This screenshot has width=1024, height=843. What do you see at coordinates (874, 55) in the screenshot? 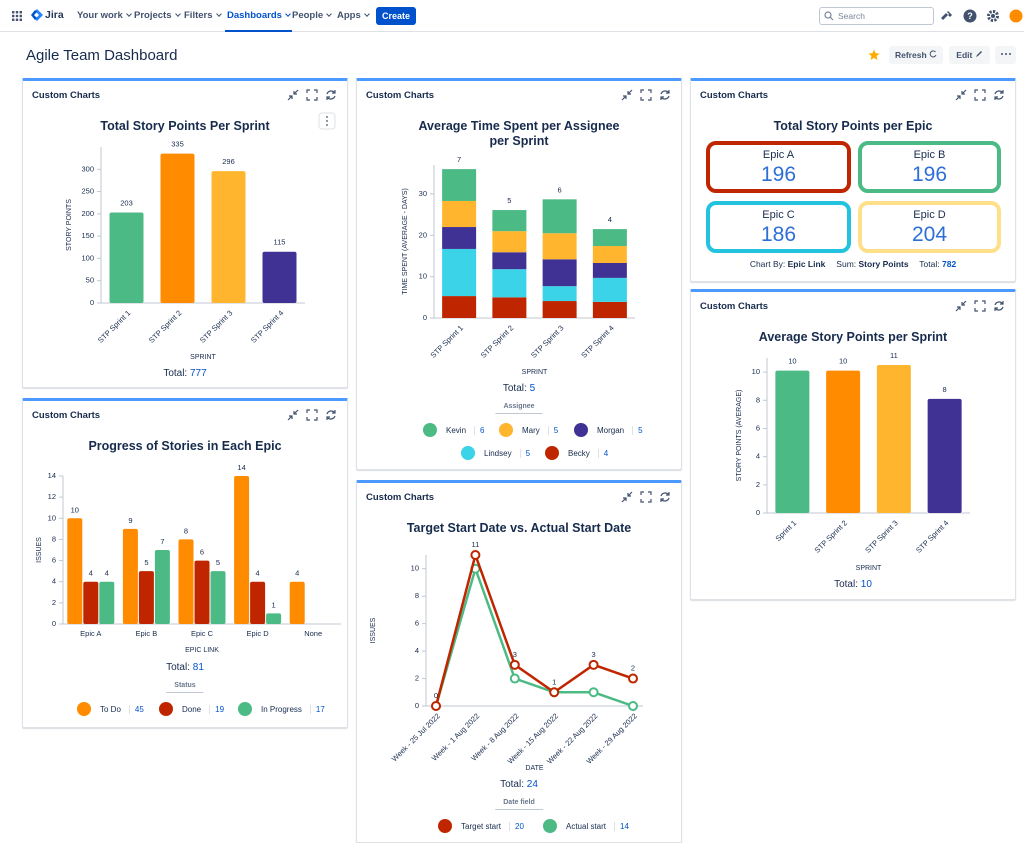
I see `star-icon` at bounding box center [874, 55].